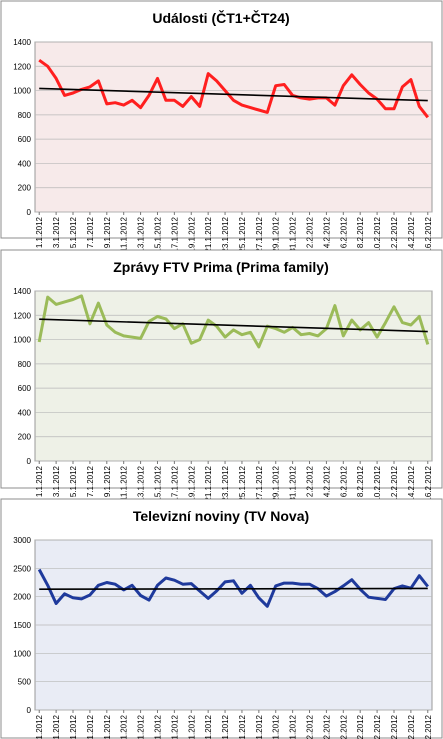 This screenshot has width=443, height=739. I want to click on y-tick-label: 1200, so click(22, 315).